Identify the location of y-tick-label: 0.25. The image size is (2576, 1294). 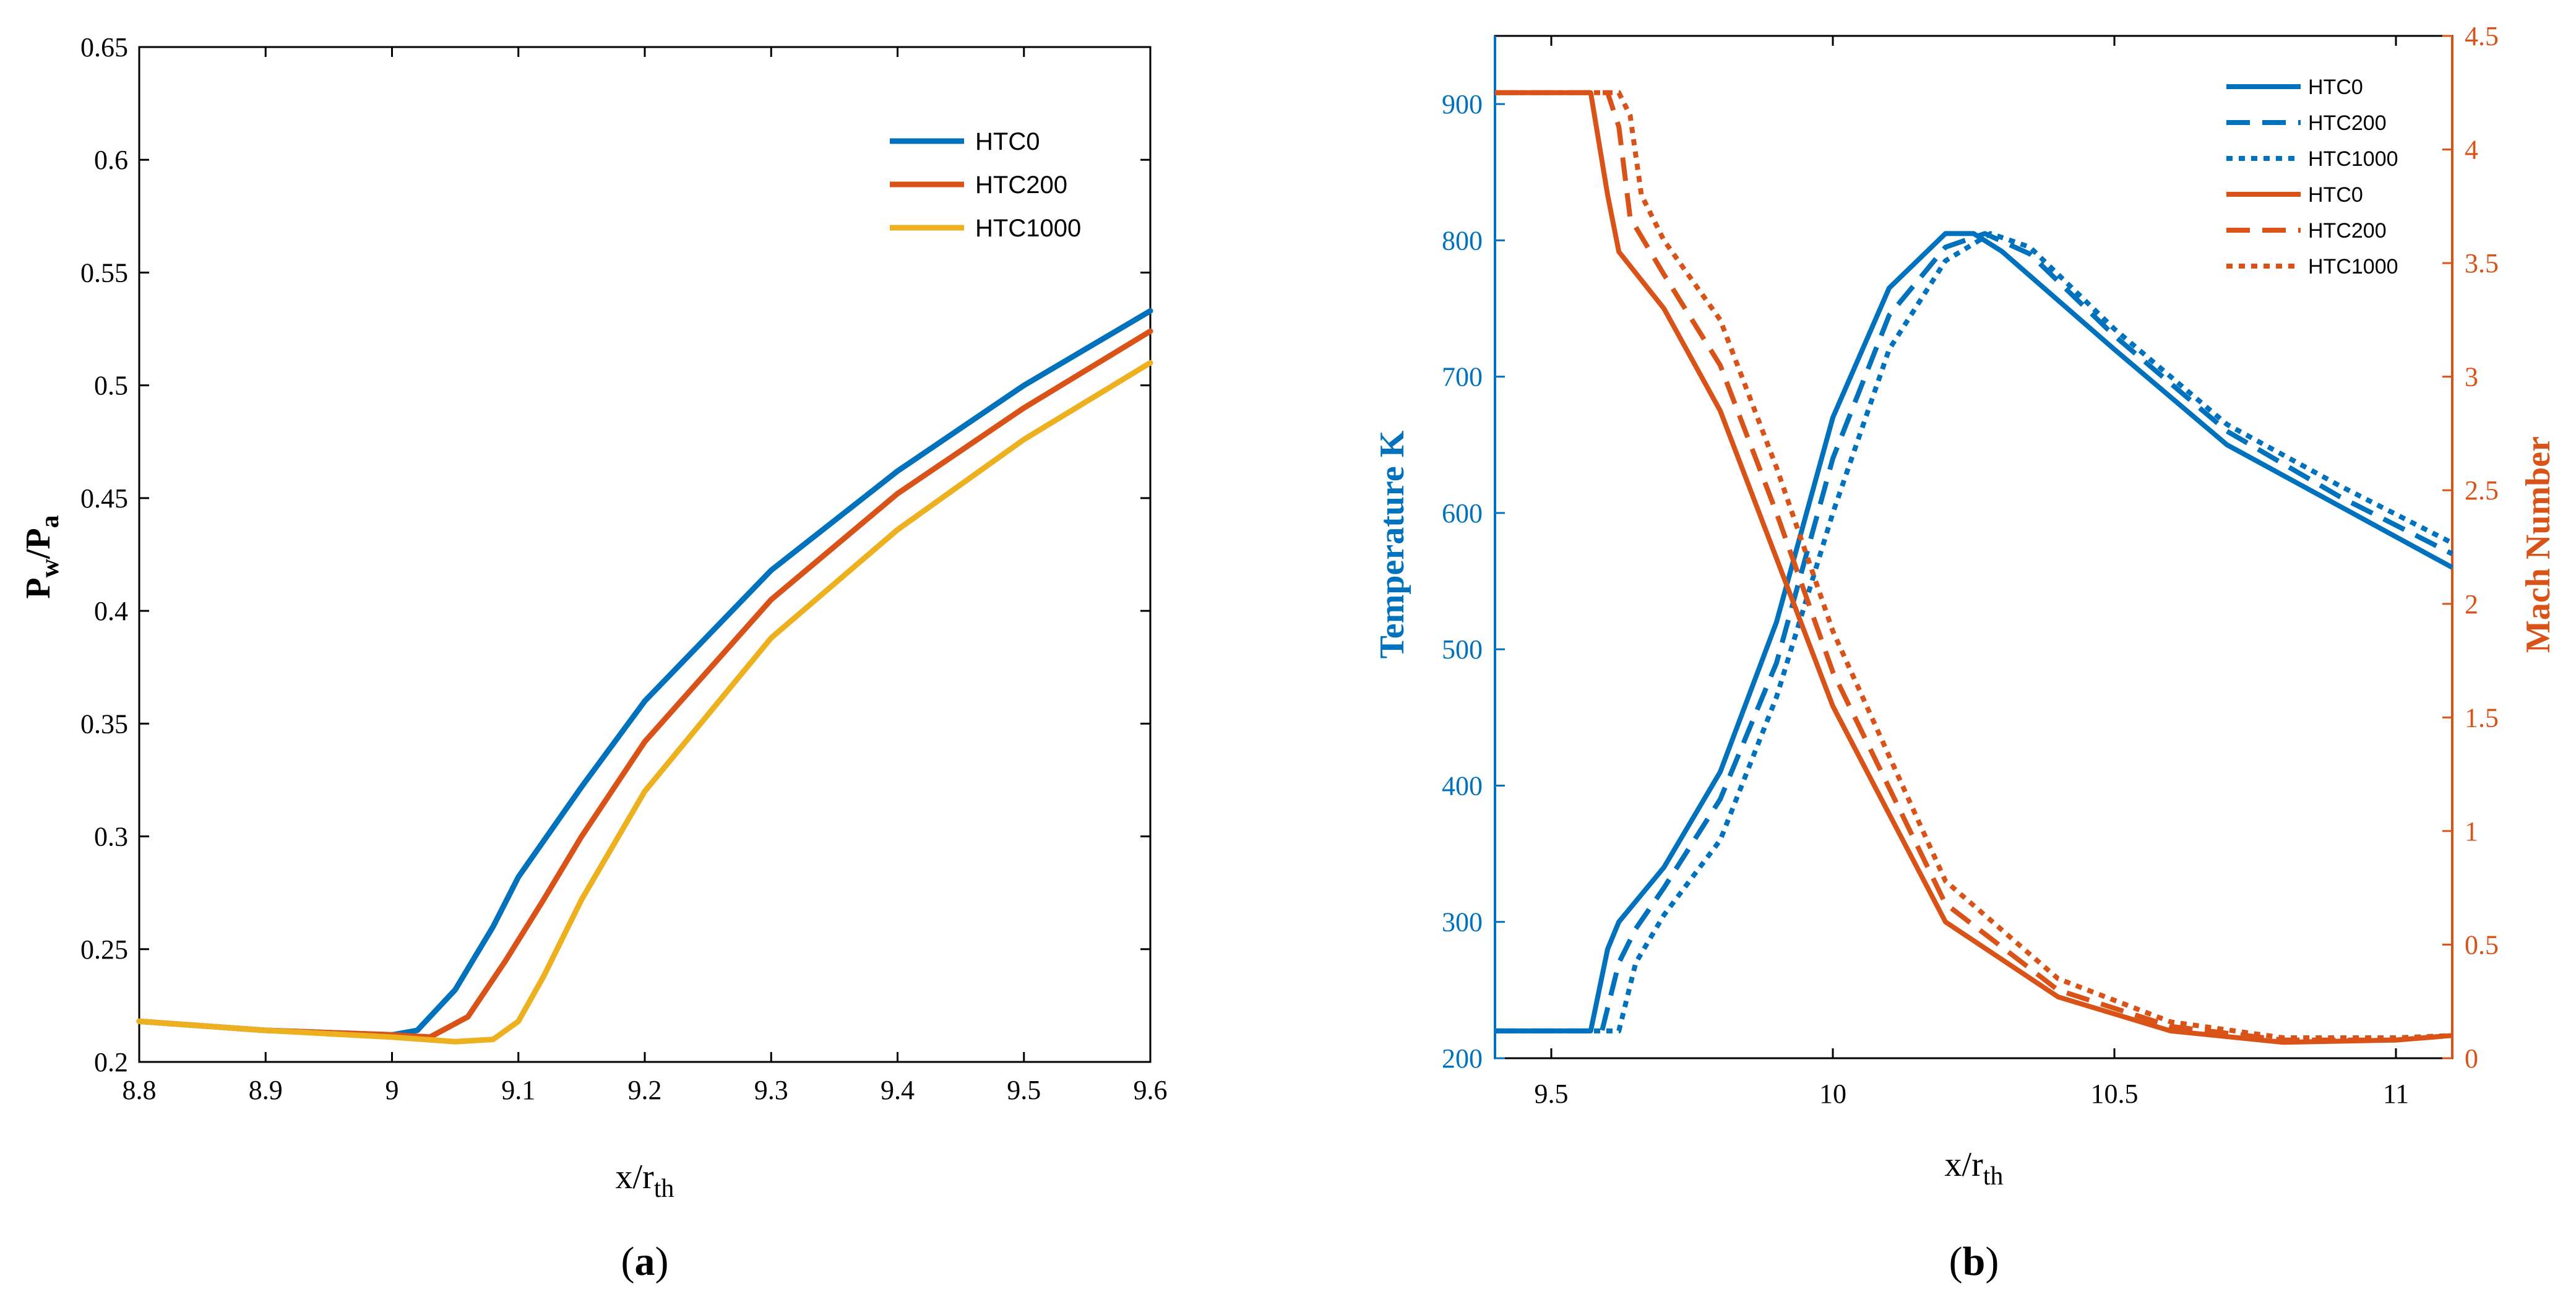
(104, 950).